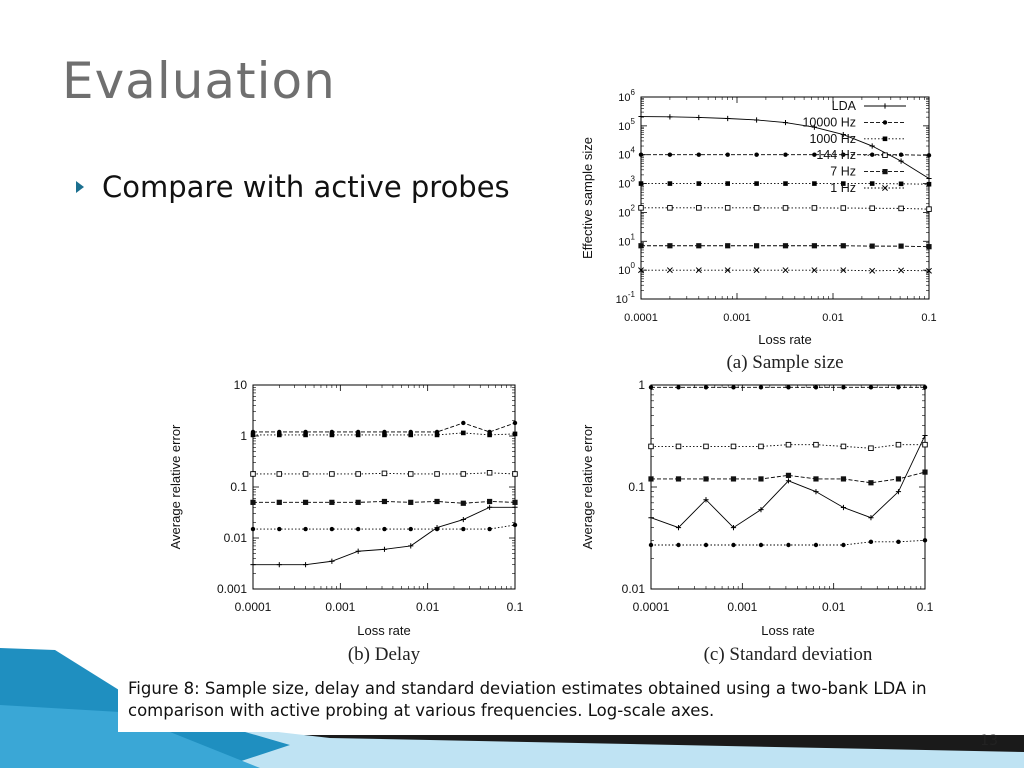 This screenshot has width=1024, height=768. What do you see at coordinates (885, 139) in the screenshot?
I see `legend-marker` at bounding box center [885, 139].